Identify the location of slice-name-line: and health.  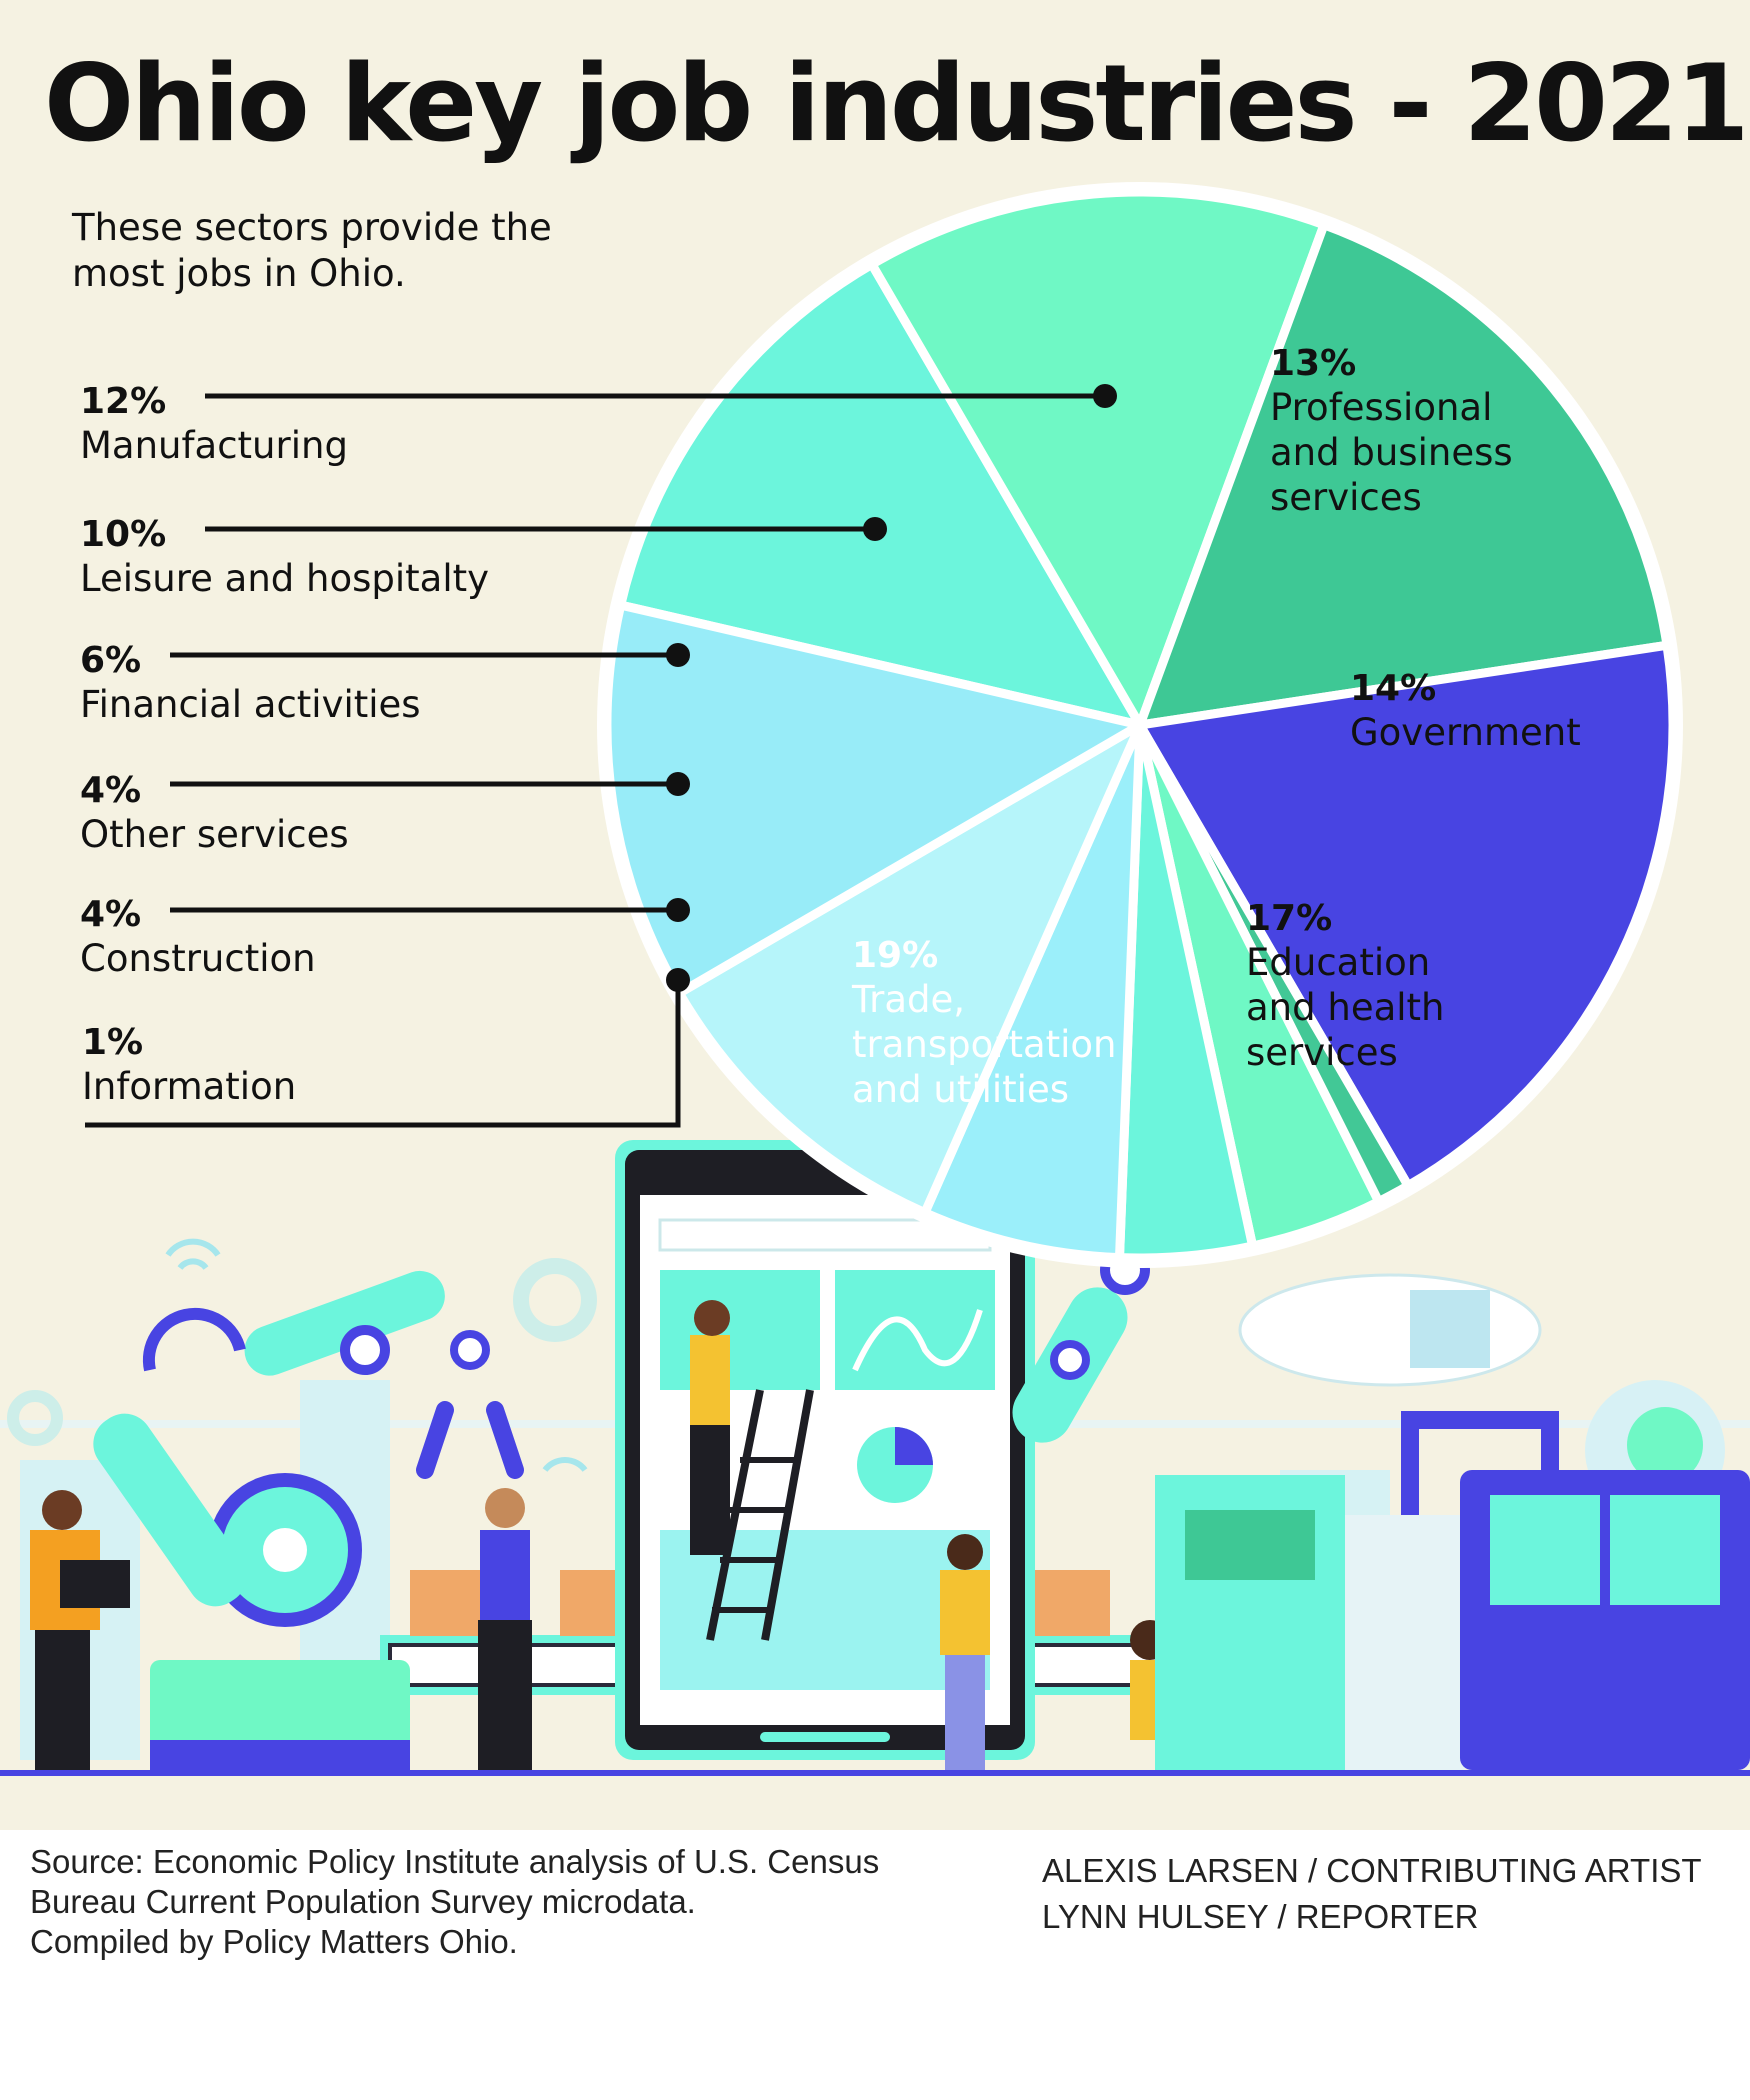
(1345, 1007).